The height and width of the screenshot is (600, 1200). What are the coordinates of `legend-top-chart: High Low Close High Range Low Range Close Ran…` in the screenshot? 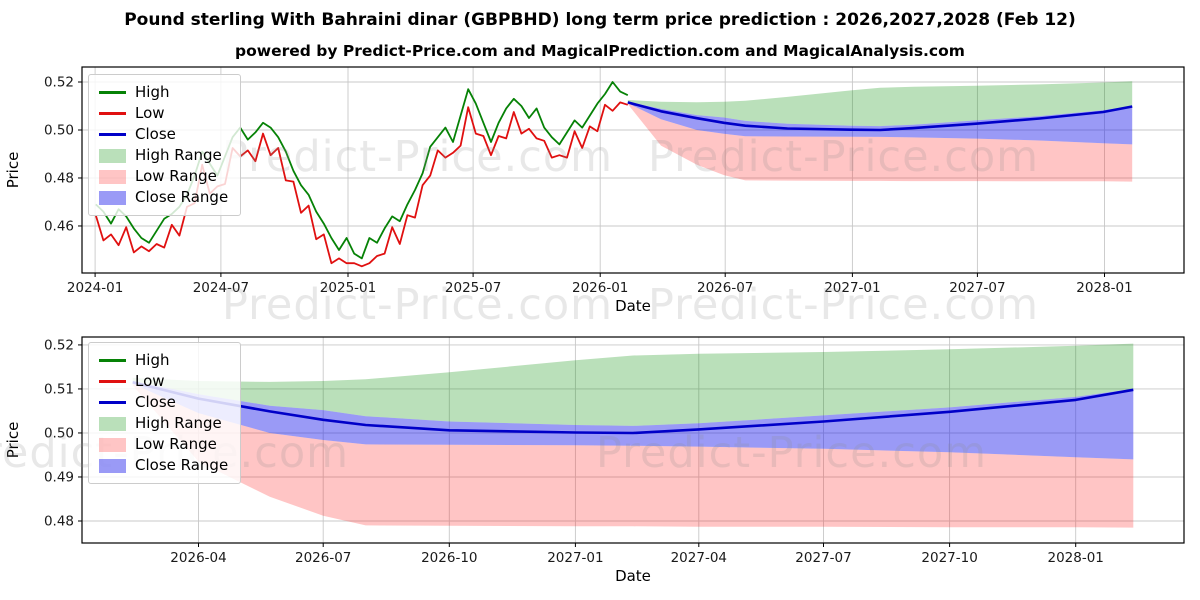 It's located at (165, 145).